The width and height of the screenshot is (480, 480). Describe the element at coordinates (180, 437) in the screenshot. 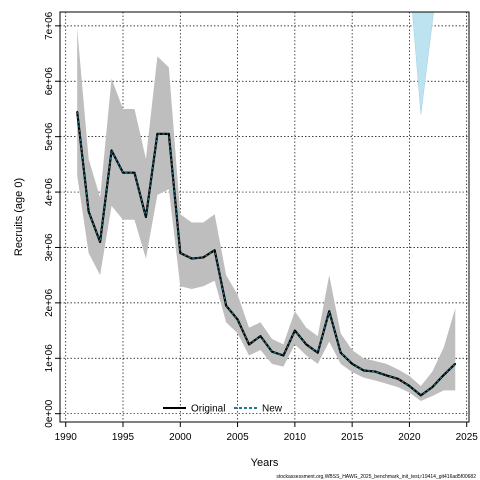

I see `x-tick-label: 2000` at that location.